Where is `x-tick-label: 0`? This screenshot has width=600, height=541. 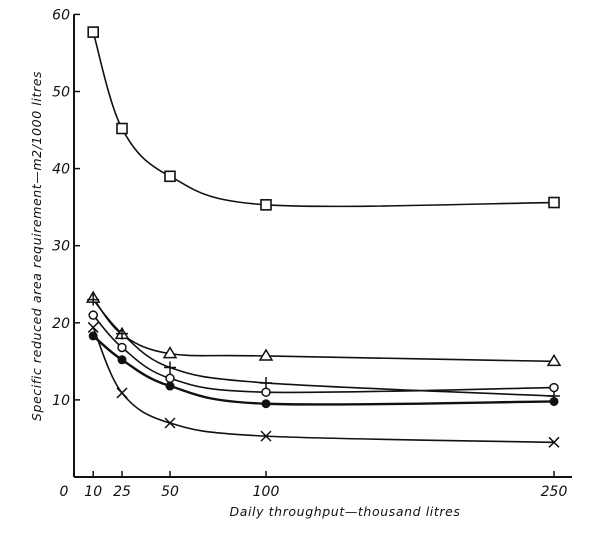 x-tick-label: 0 is located at coordinates (64, 492).